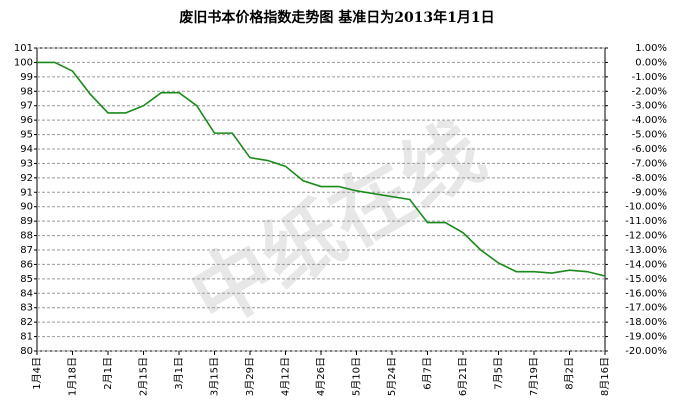  I want to click on x-tick-label: 7月19日, so click(534, 376).